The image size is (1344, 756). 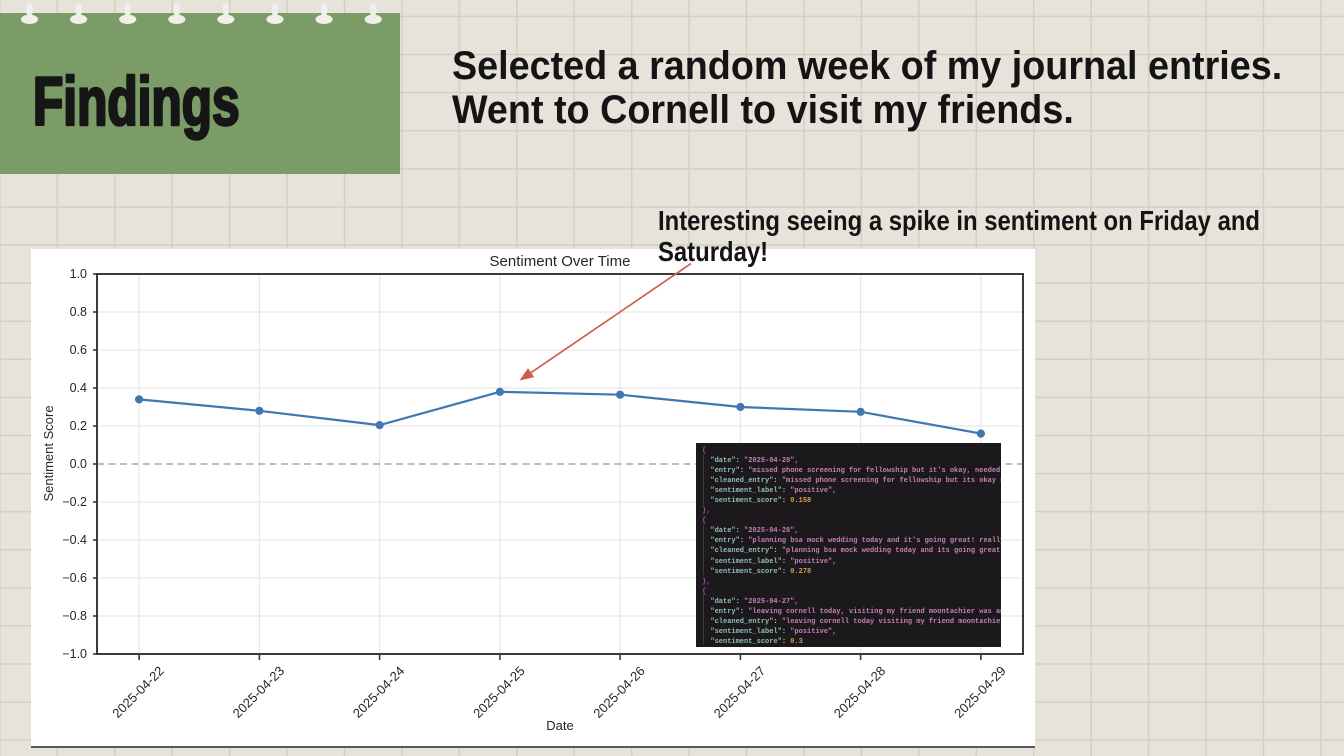 What do you see at coordinates (78, 464) in the screenshot?
I see `svg-text: 0.0` at bounding box center [78, 464].